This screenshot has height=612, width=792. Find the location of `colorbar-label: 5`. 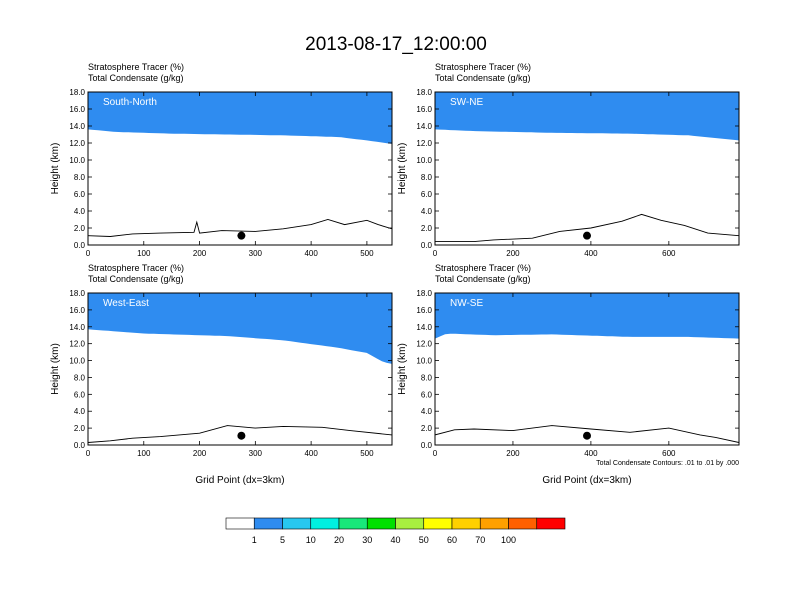

colorbar-label: 5 is located at coordinates (282, 540).